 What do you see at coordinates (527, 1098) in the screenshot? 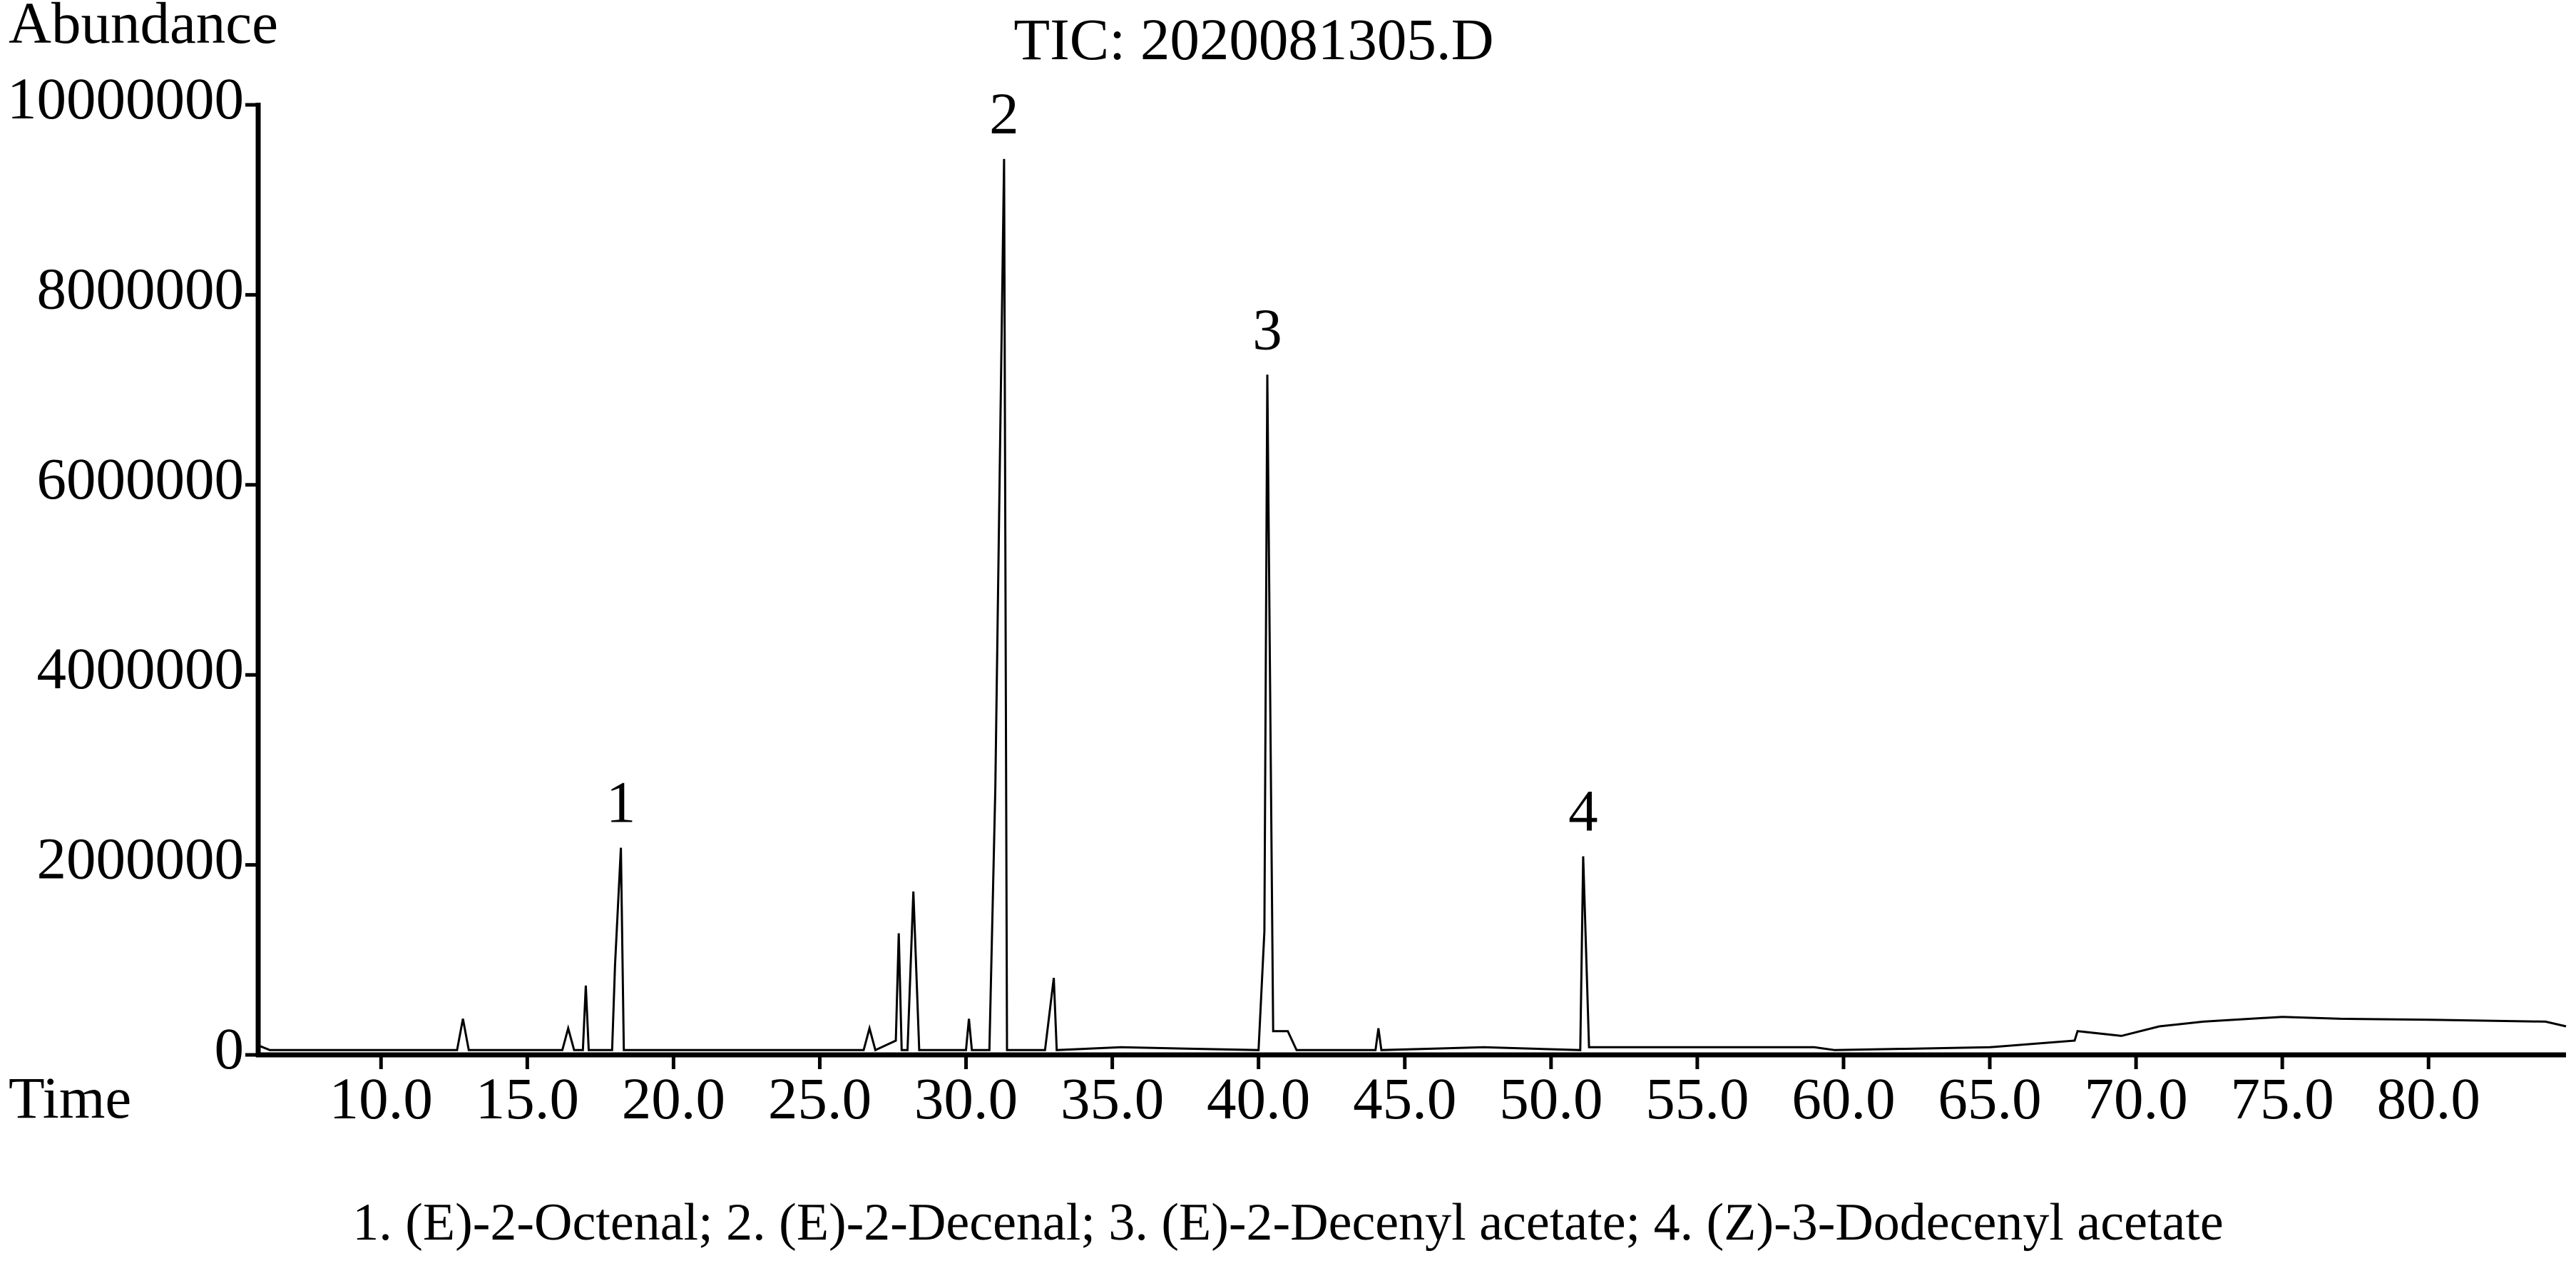
I see `x-tick-label: 15.0` at bounding box center [527, 1098].